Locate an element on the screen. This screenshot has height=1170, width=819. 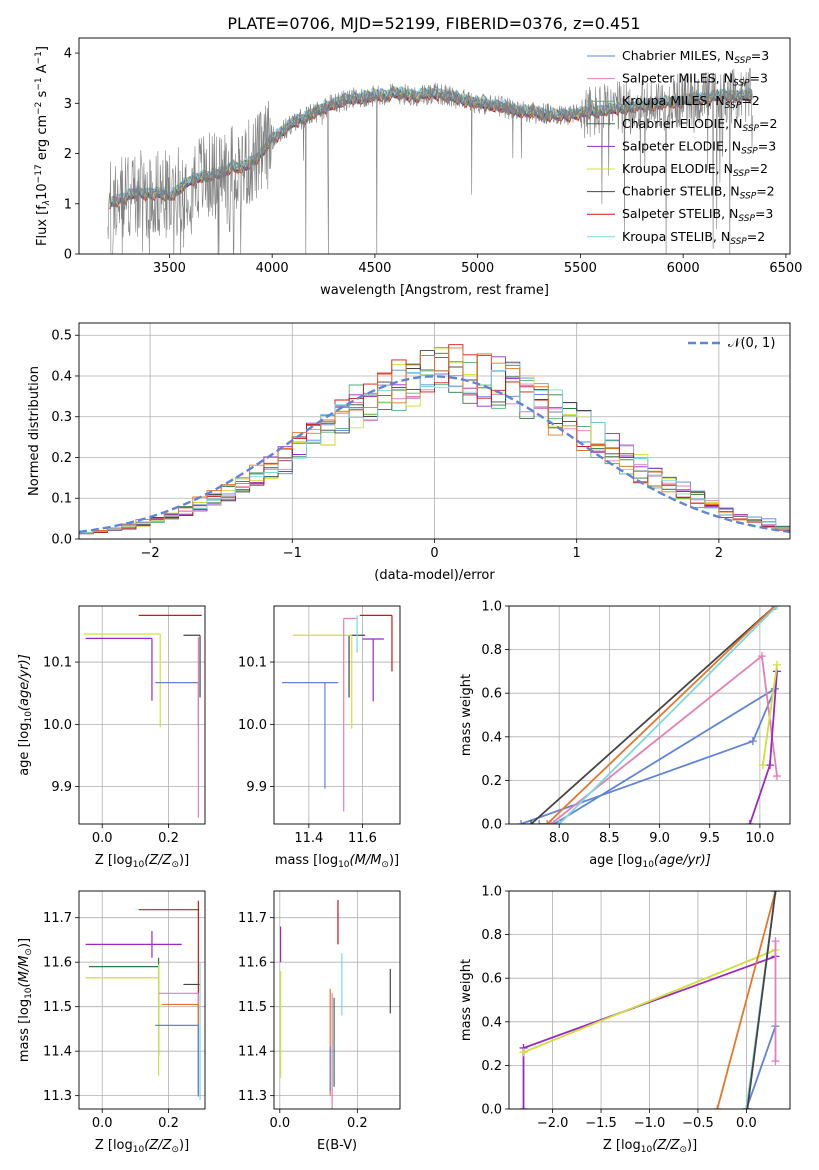
errorbar-point-salpeter-miles is located at coordinates (350, 714).